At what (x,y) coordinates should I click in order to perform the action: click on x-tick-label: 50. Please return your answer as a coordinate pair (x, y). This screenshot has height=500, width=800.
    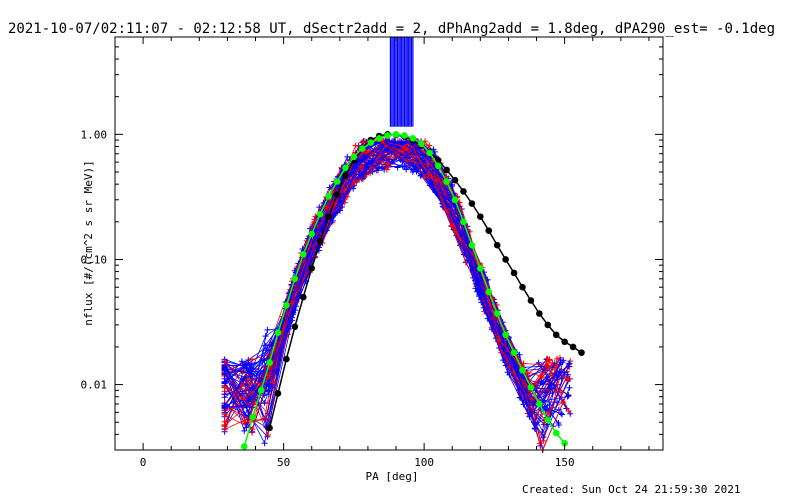
    Looking at the image, I should click on (283, 462).